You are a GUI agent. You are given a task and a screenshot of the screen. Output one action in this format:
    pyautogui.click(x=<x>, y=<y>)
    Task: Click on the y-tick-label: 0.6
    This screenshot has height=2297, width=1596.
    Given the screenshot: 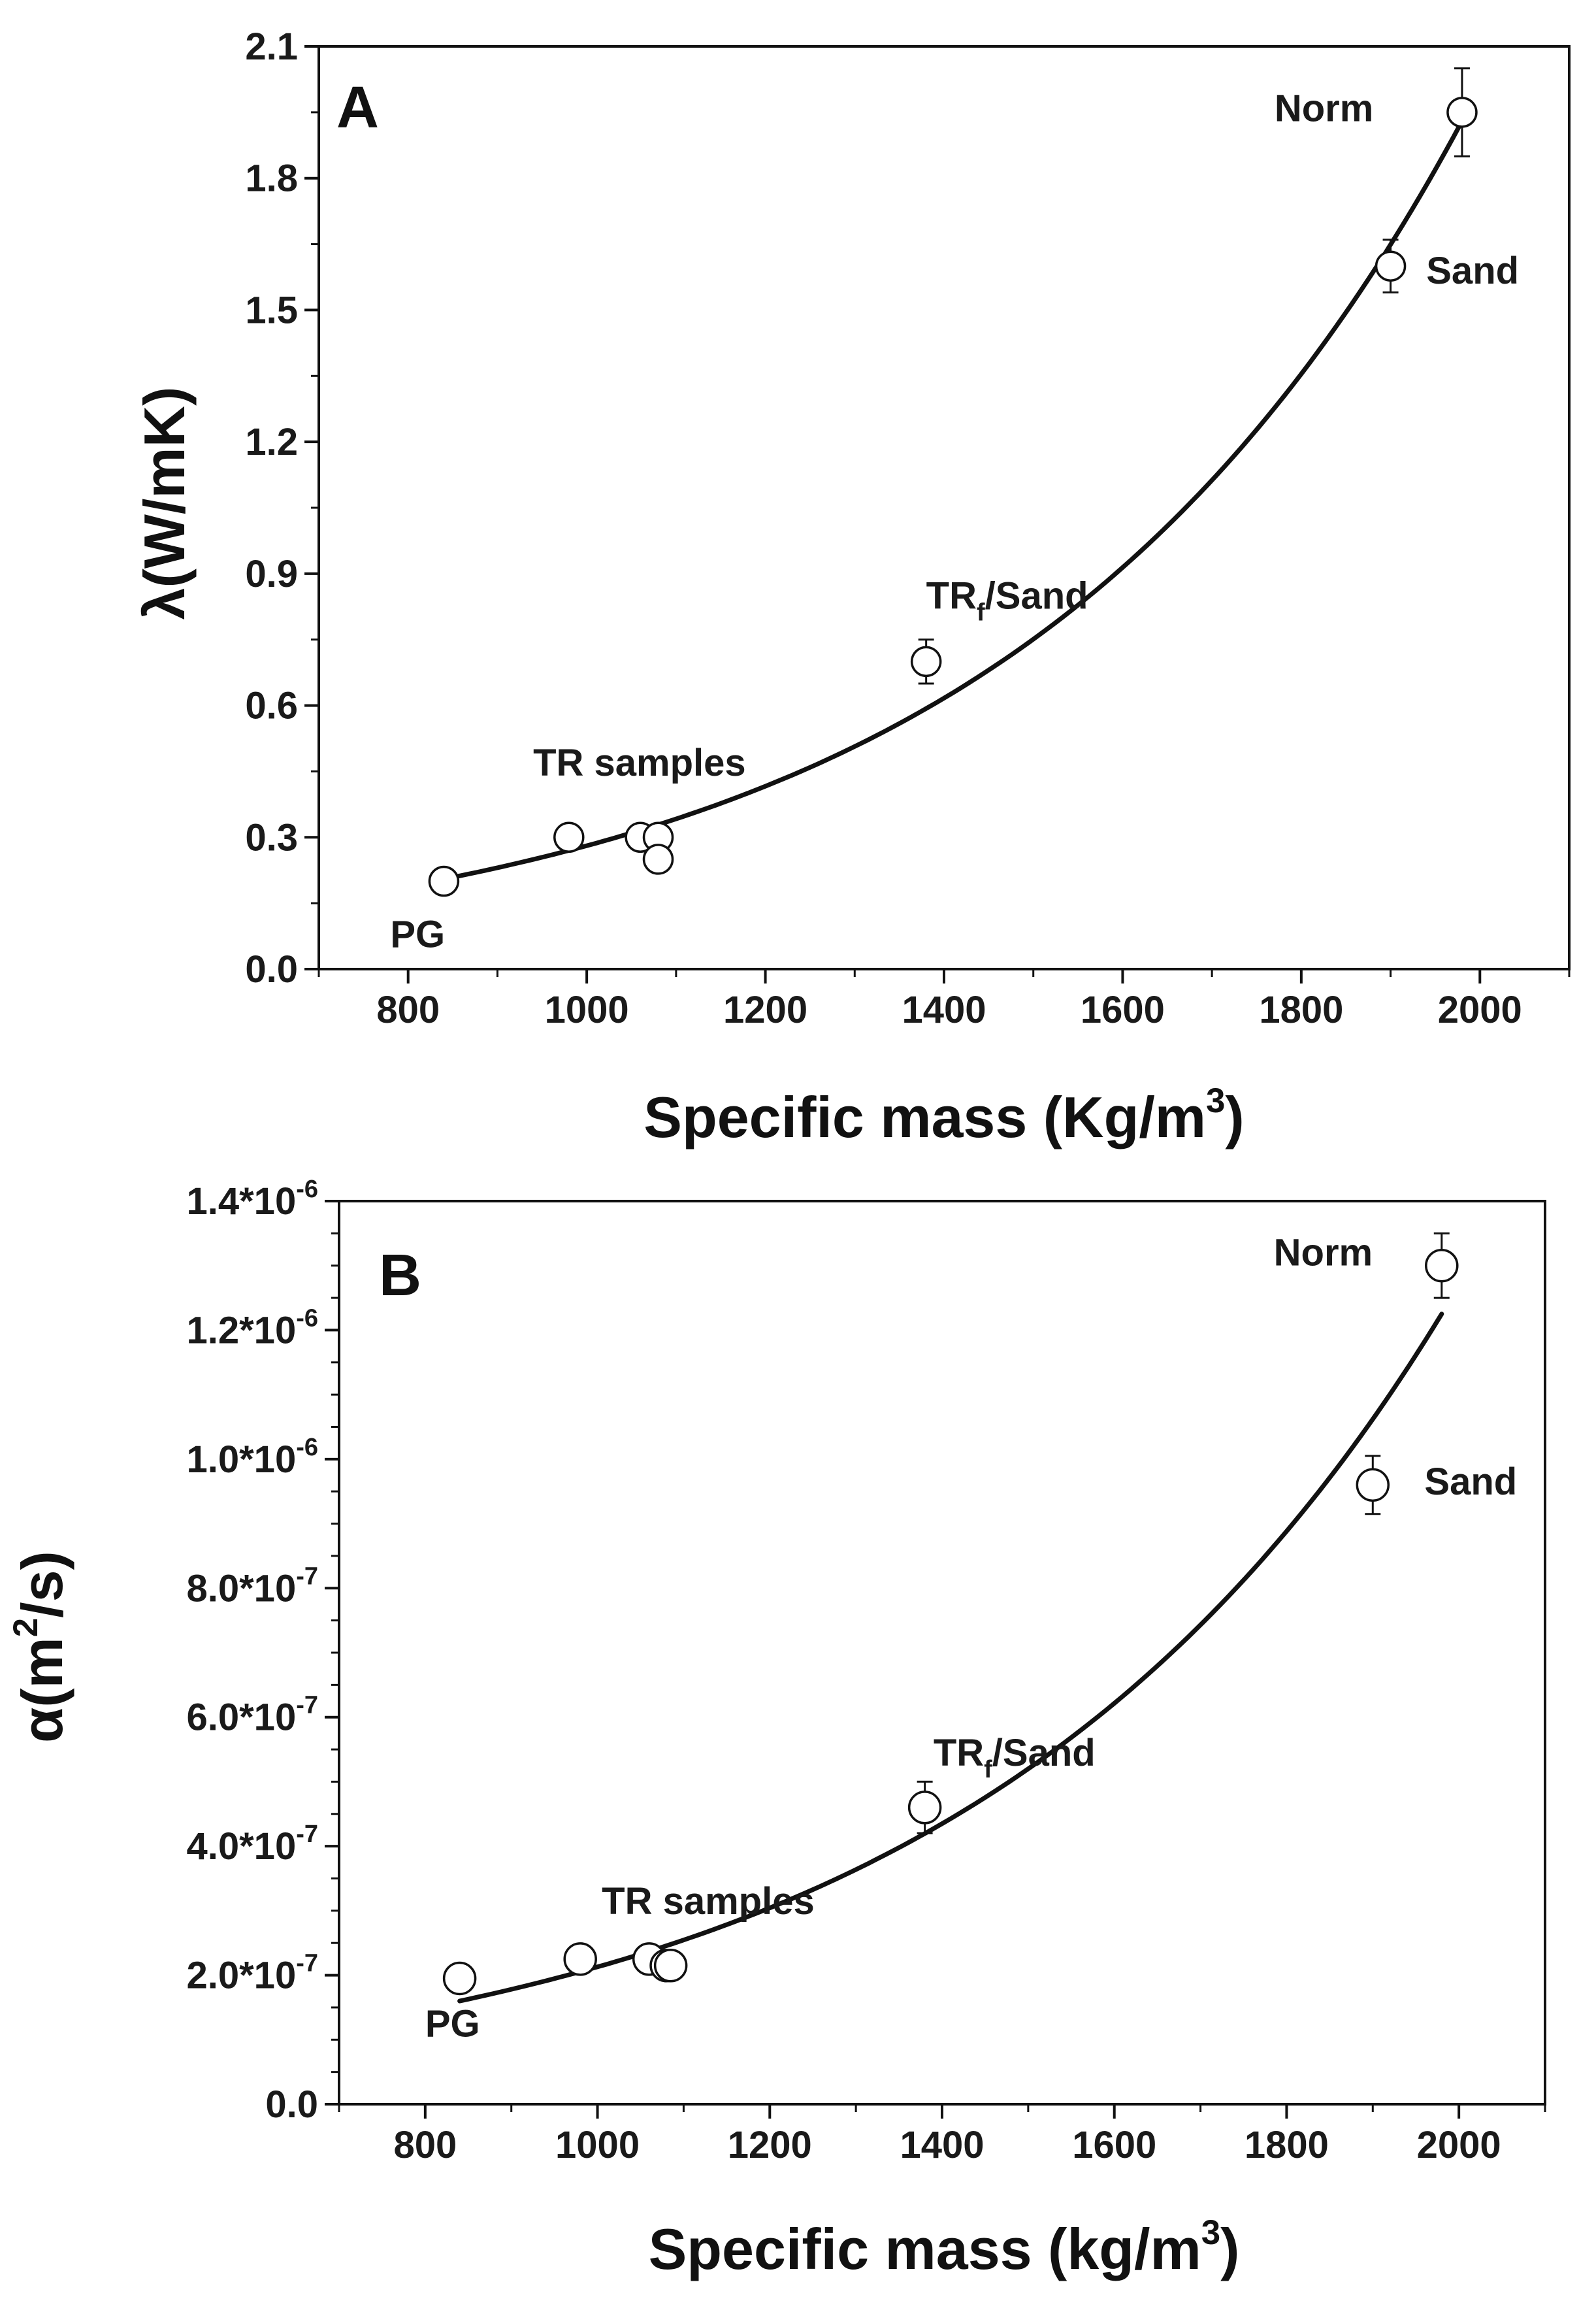 What is the action you would take?
    pyautogui.click(x=271, y=706)
    